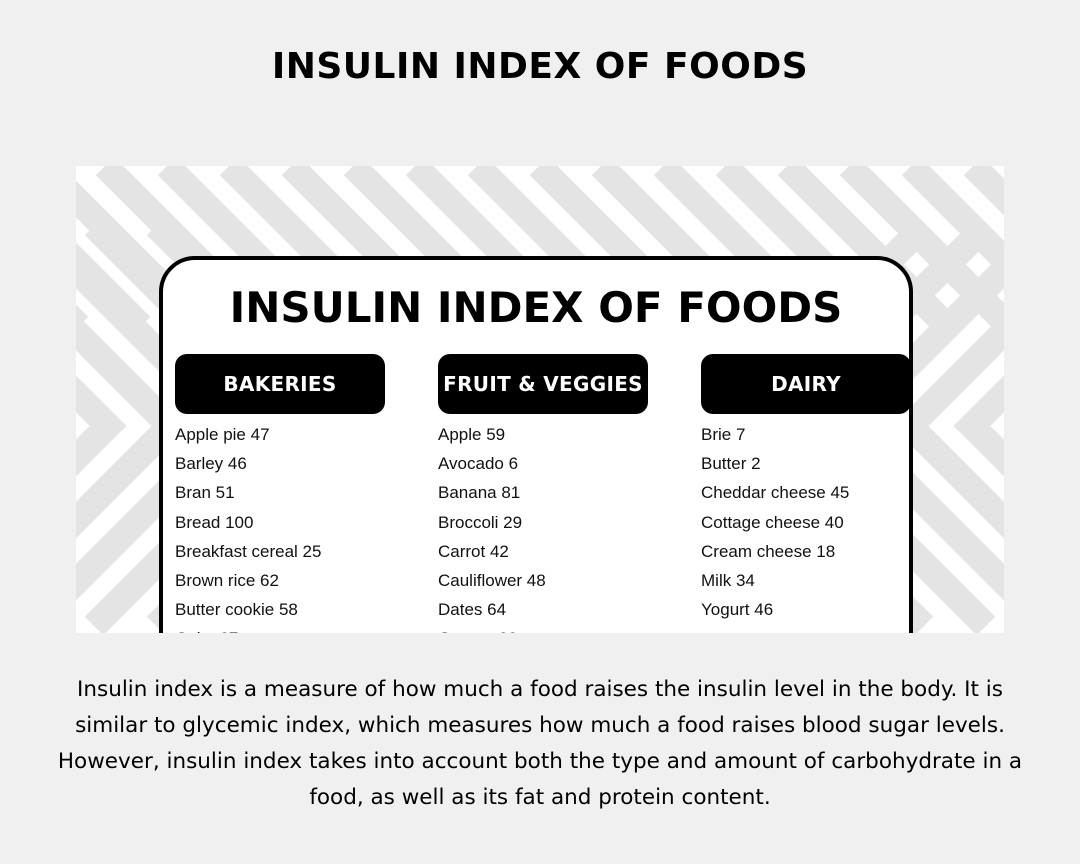 The image size is (1080, 864). I want to click on list-item: Cauliflower 48, so click(492, 580).